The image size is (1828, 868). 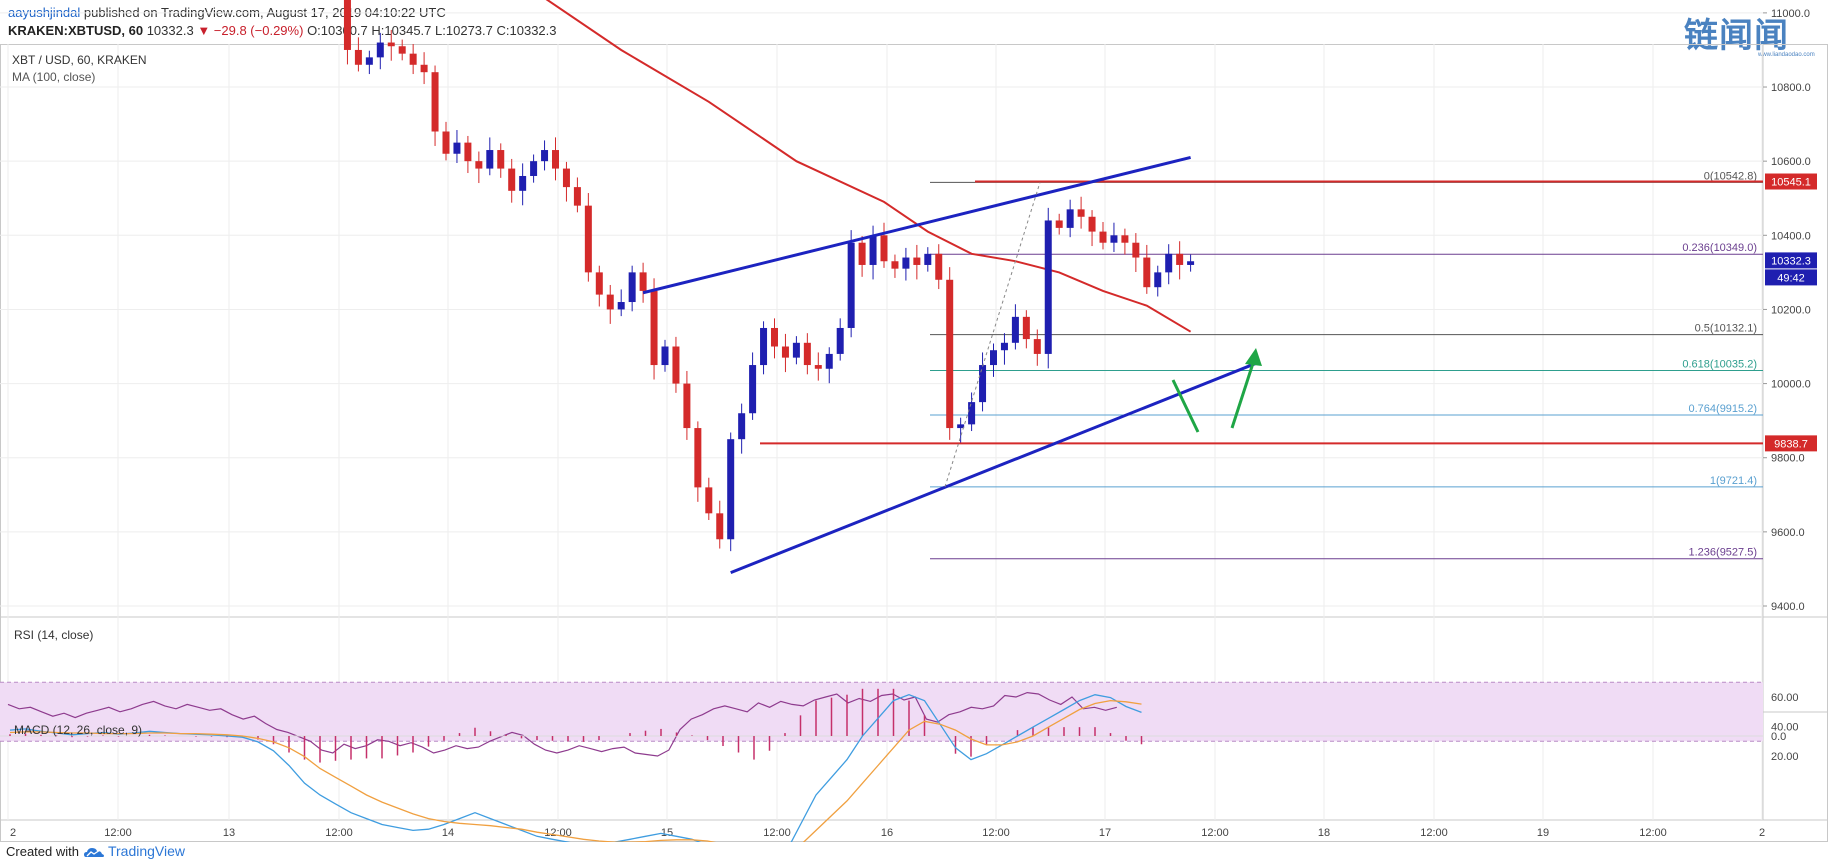 What do you see at coordinates (1791, 236) in the screenshot?
I see `y-tick-label: 10400.0` at bounding box center [1791, 236].